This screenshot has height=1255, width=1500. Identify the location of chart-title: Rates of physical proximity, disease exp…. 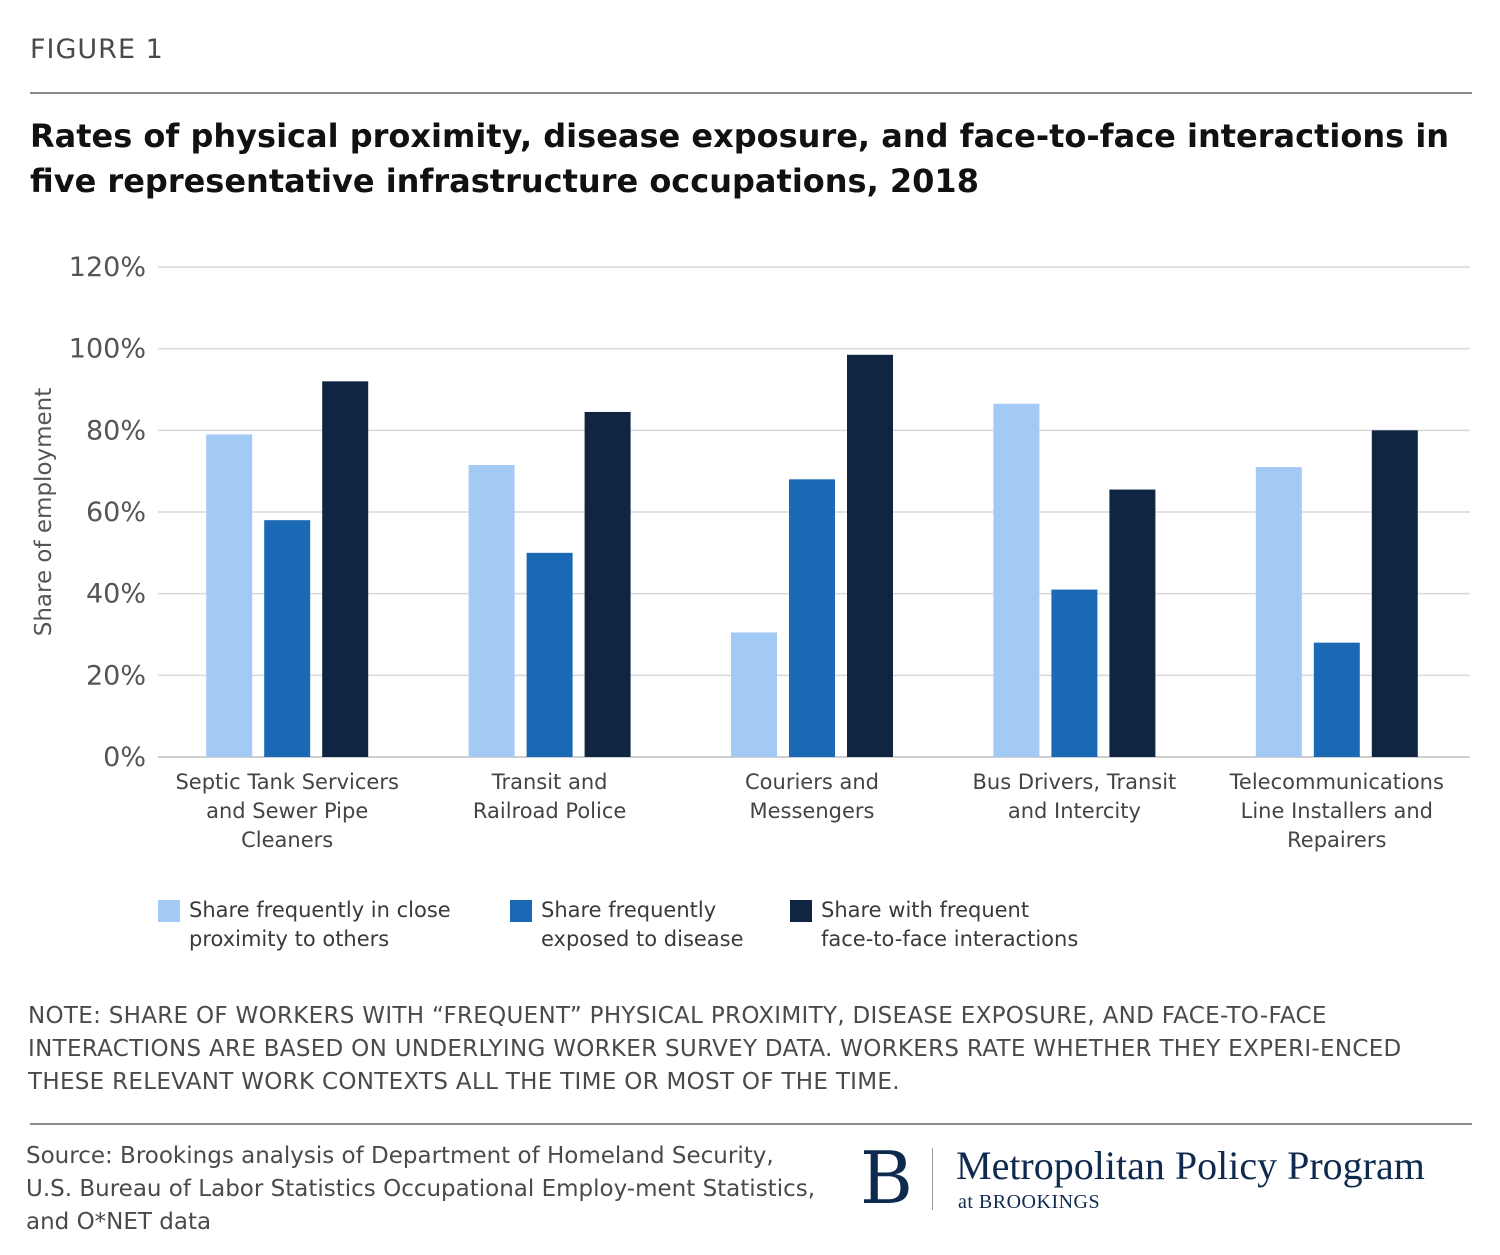
(740, 158).